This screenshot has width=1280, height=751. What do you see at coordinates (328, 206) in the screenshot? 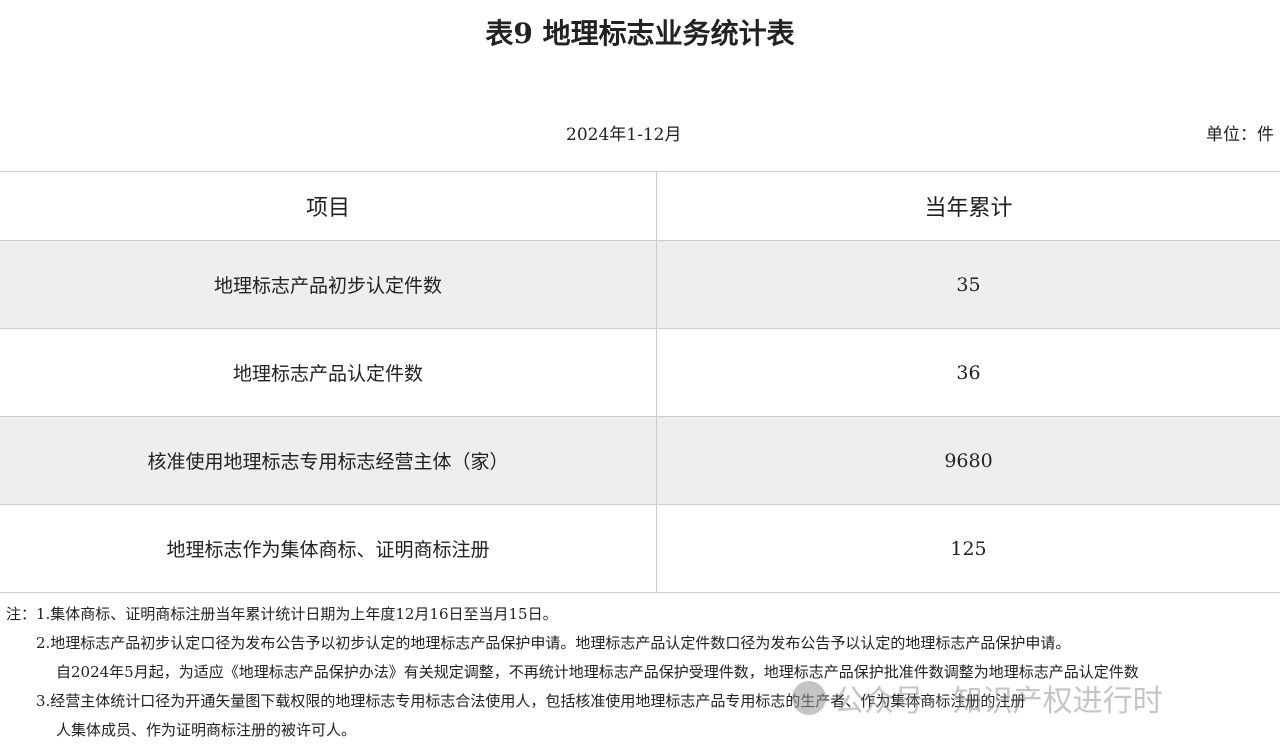
I see `column-header-item: 项目` at bounding box center [328, 206].